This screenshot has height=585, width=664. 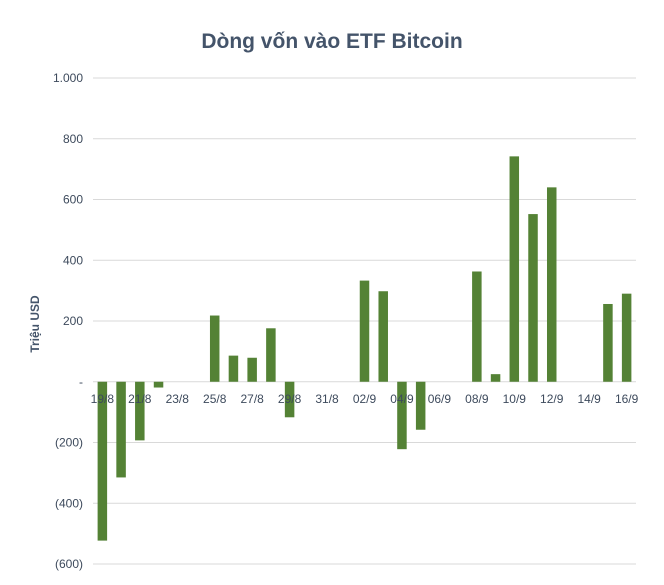 I want to click on y-axis-title: Triệu USD, so click(x=35, y=324).